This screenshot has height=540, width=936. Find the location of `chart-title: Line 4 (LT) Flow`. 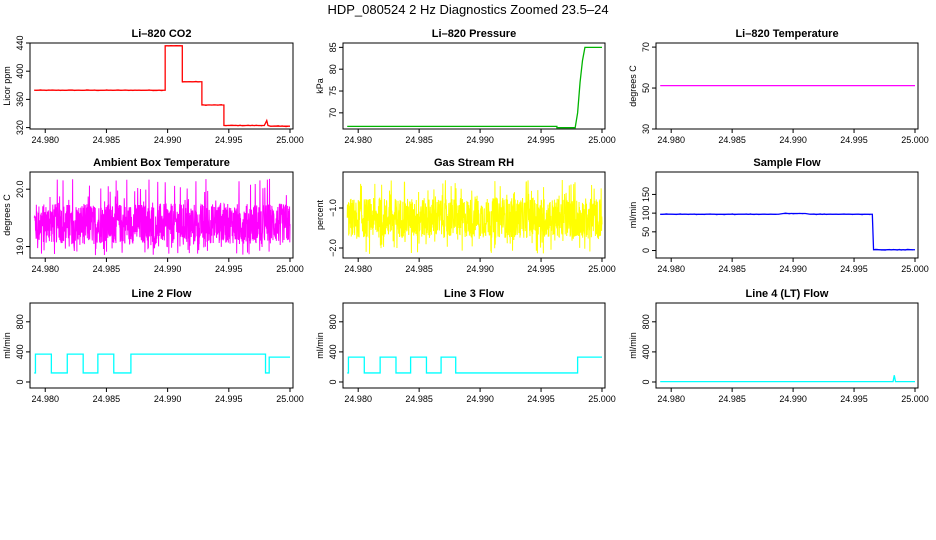

chart-title: Line 4 (LT) Flow is located at coordinates (787, 294).